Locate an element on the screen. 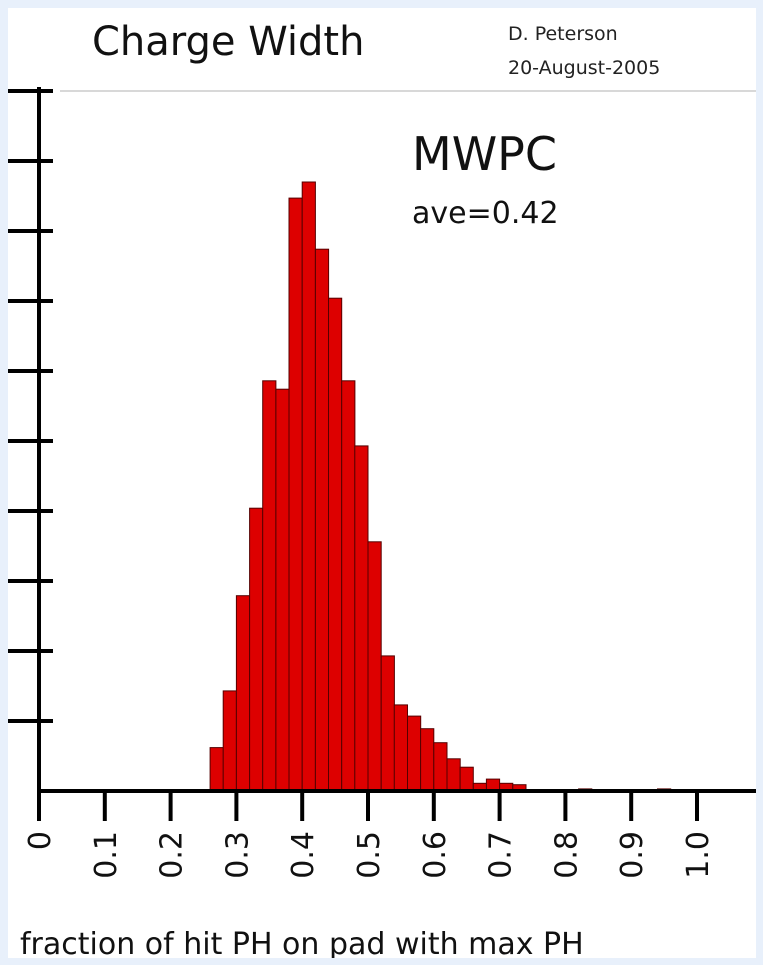  detector-label: MWPC is located at coordinates (484, 154).